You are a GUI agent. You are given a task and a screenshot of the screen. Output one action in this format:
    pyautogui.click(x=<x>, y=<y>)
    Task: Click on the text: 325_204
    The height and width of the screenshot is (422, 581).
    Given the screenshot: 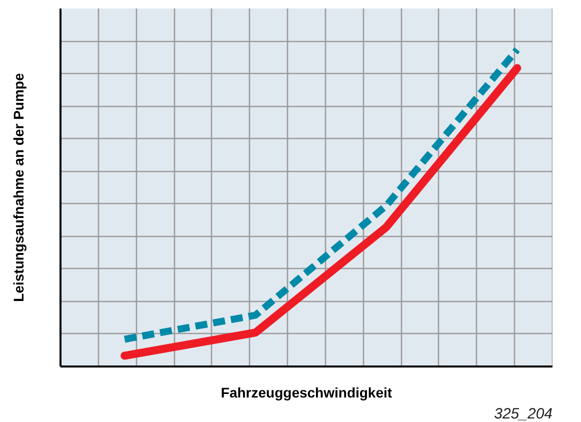 What is the action you would take?
    pyautogui.click(x=523, y=414)
    